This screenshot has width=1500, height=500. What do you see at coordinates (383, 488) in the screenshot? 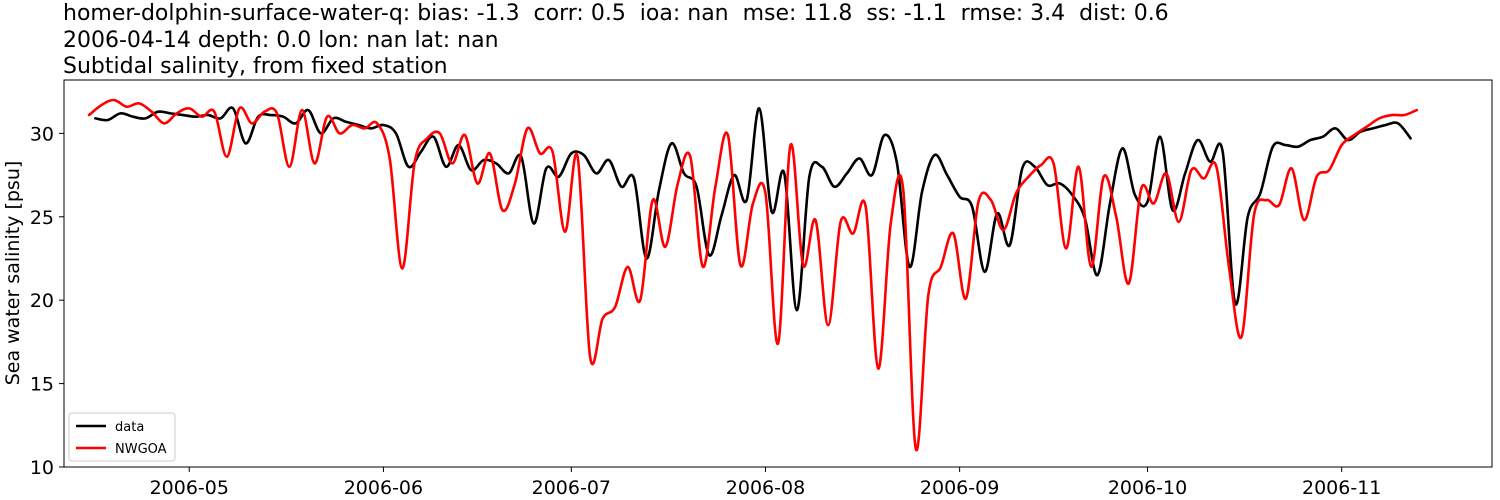
I see `x-tick-label: 2006-06` at bounding box center [383, 488].